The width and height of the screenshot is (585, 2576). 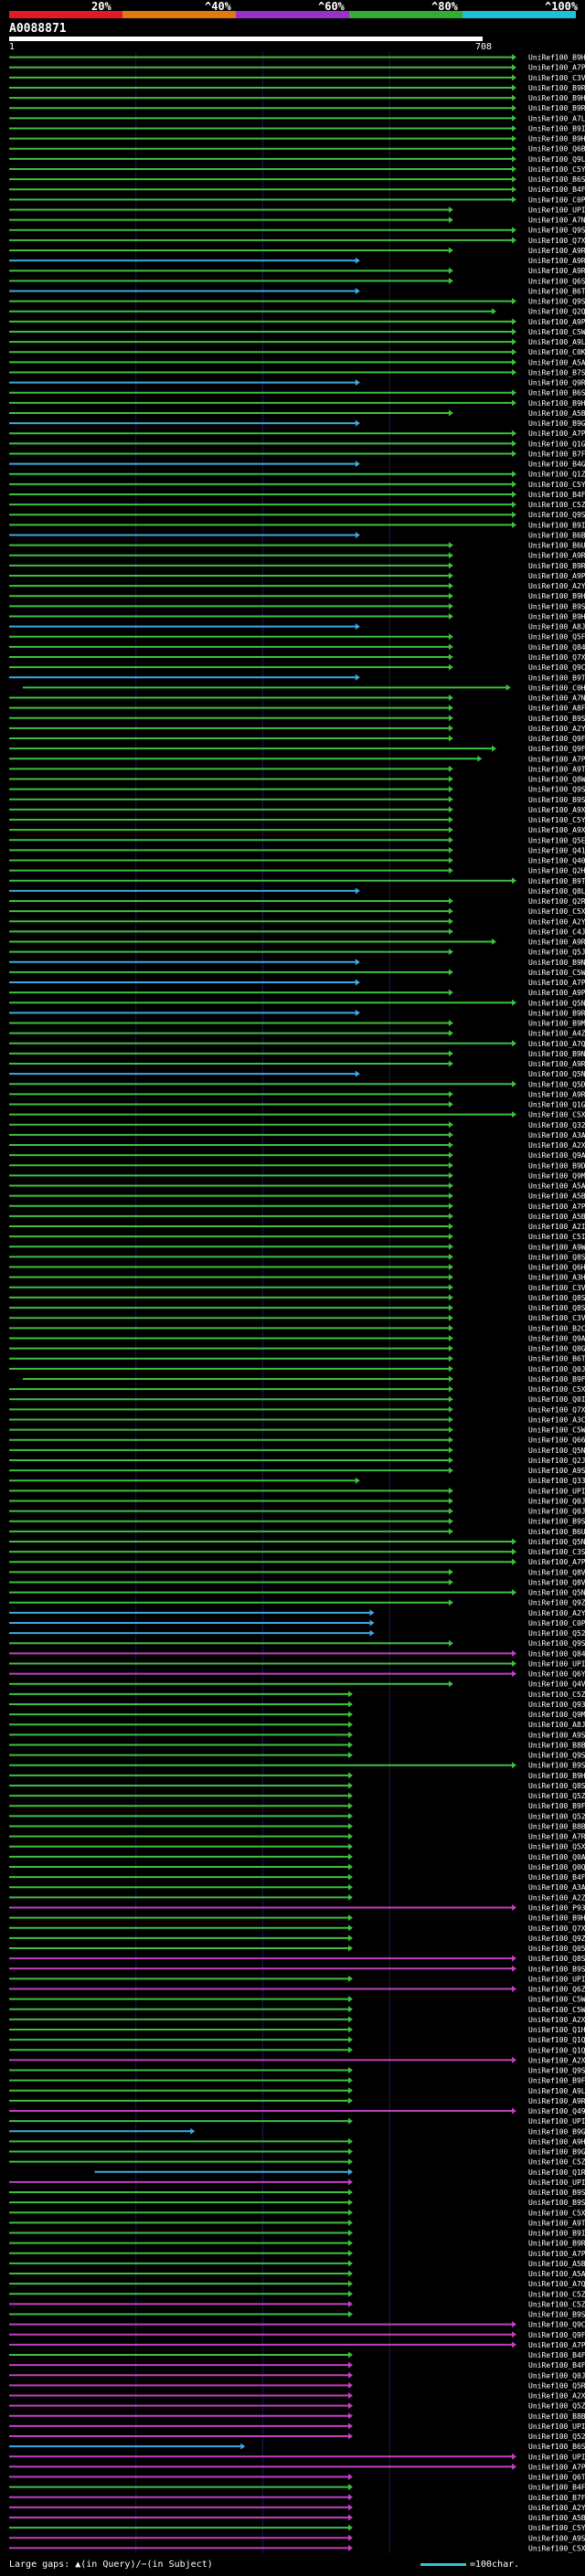 I want to click on hit-label: UniRef100_Q49LY0, so click(x=557, y=2111).